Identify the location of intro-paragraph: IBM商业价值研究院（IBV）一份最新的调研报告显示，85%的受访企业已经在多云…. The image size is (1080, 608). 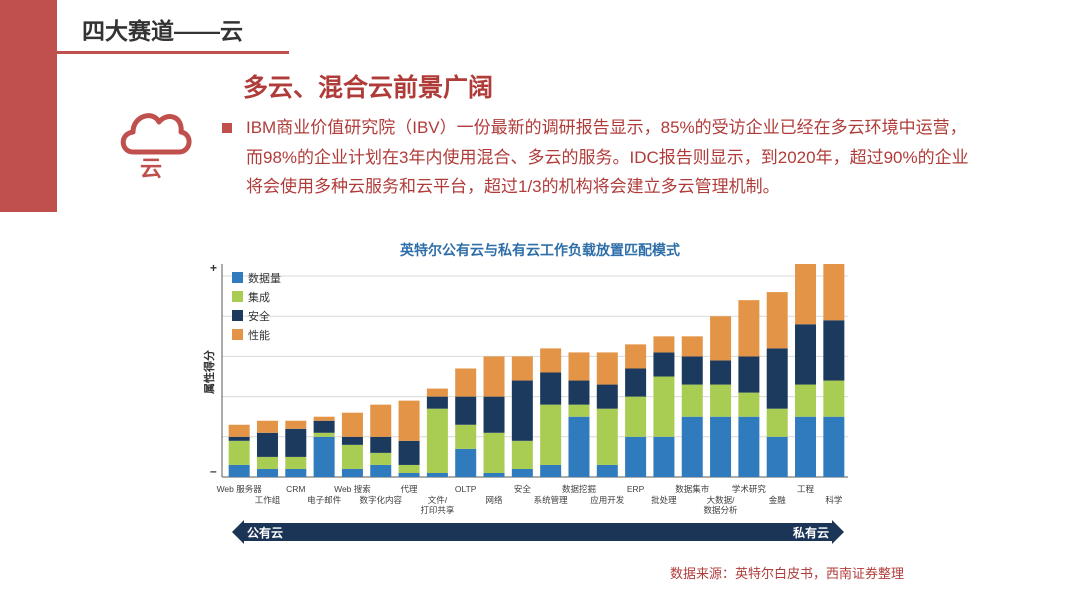
(607, 157).